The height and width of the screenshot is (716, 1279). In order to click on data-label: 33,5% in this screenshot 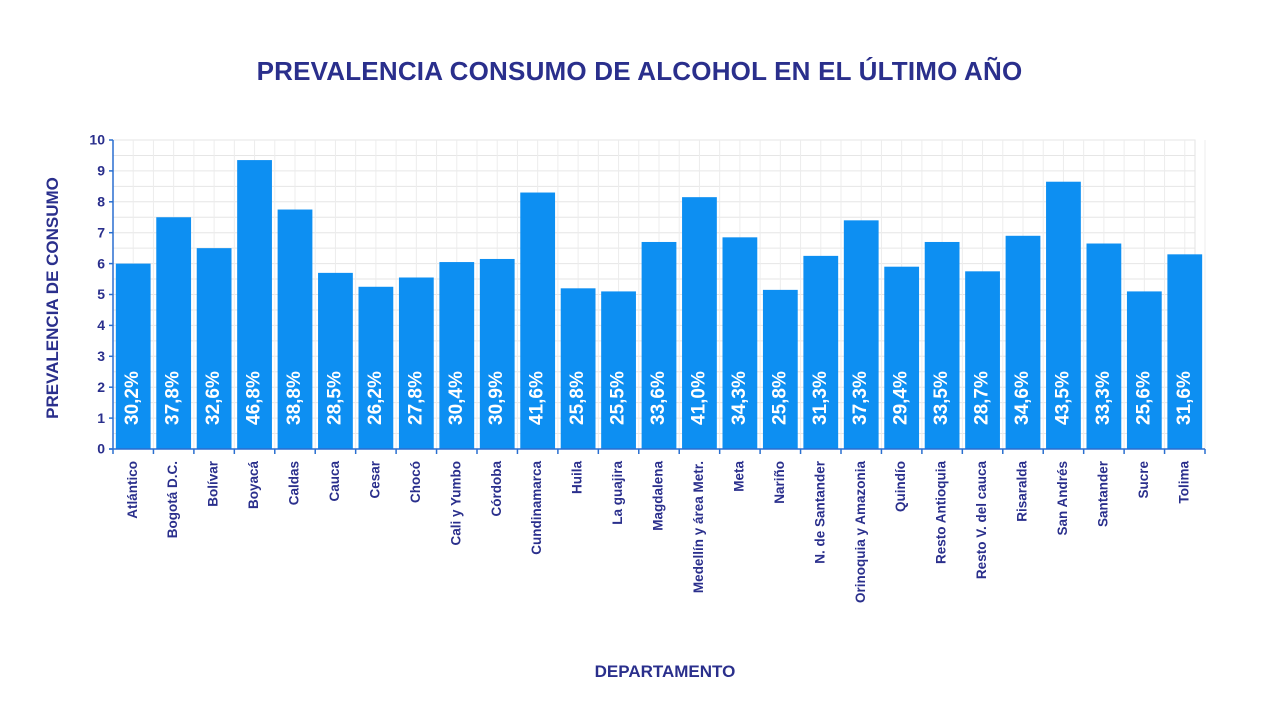, I will do `click(941, 398)`.